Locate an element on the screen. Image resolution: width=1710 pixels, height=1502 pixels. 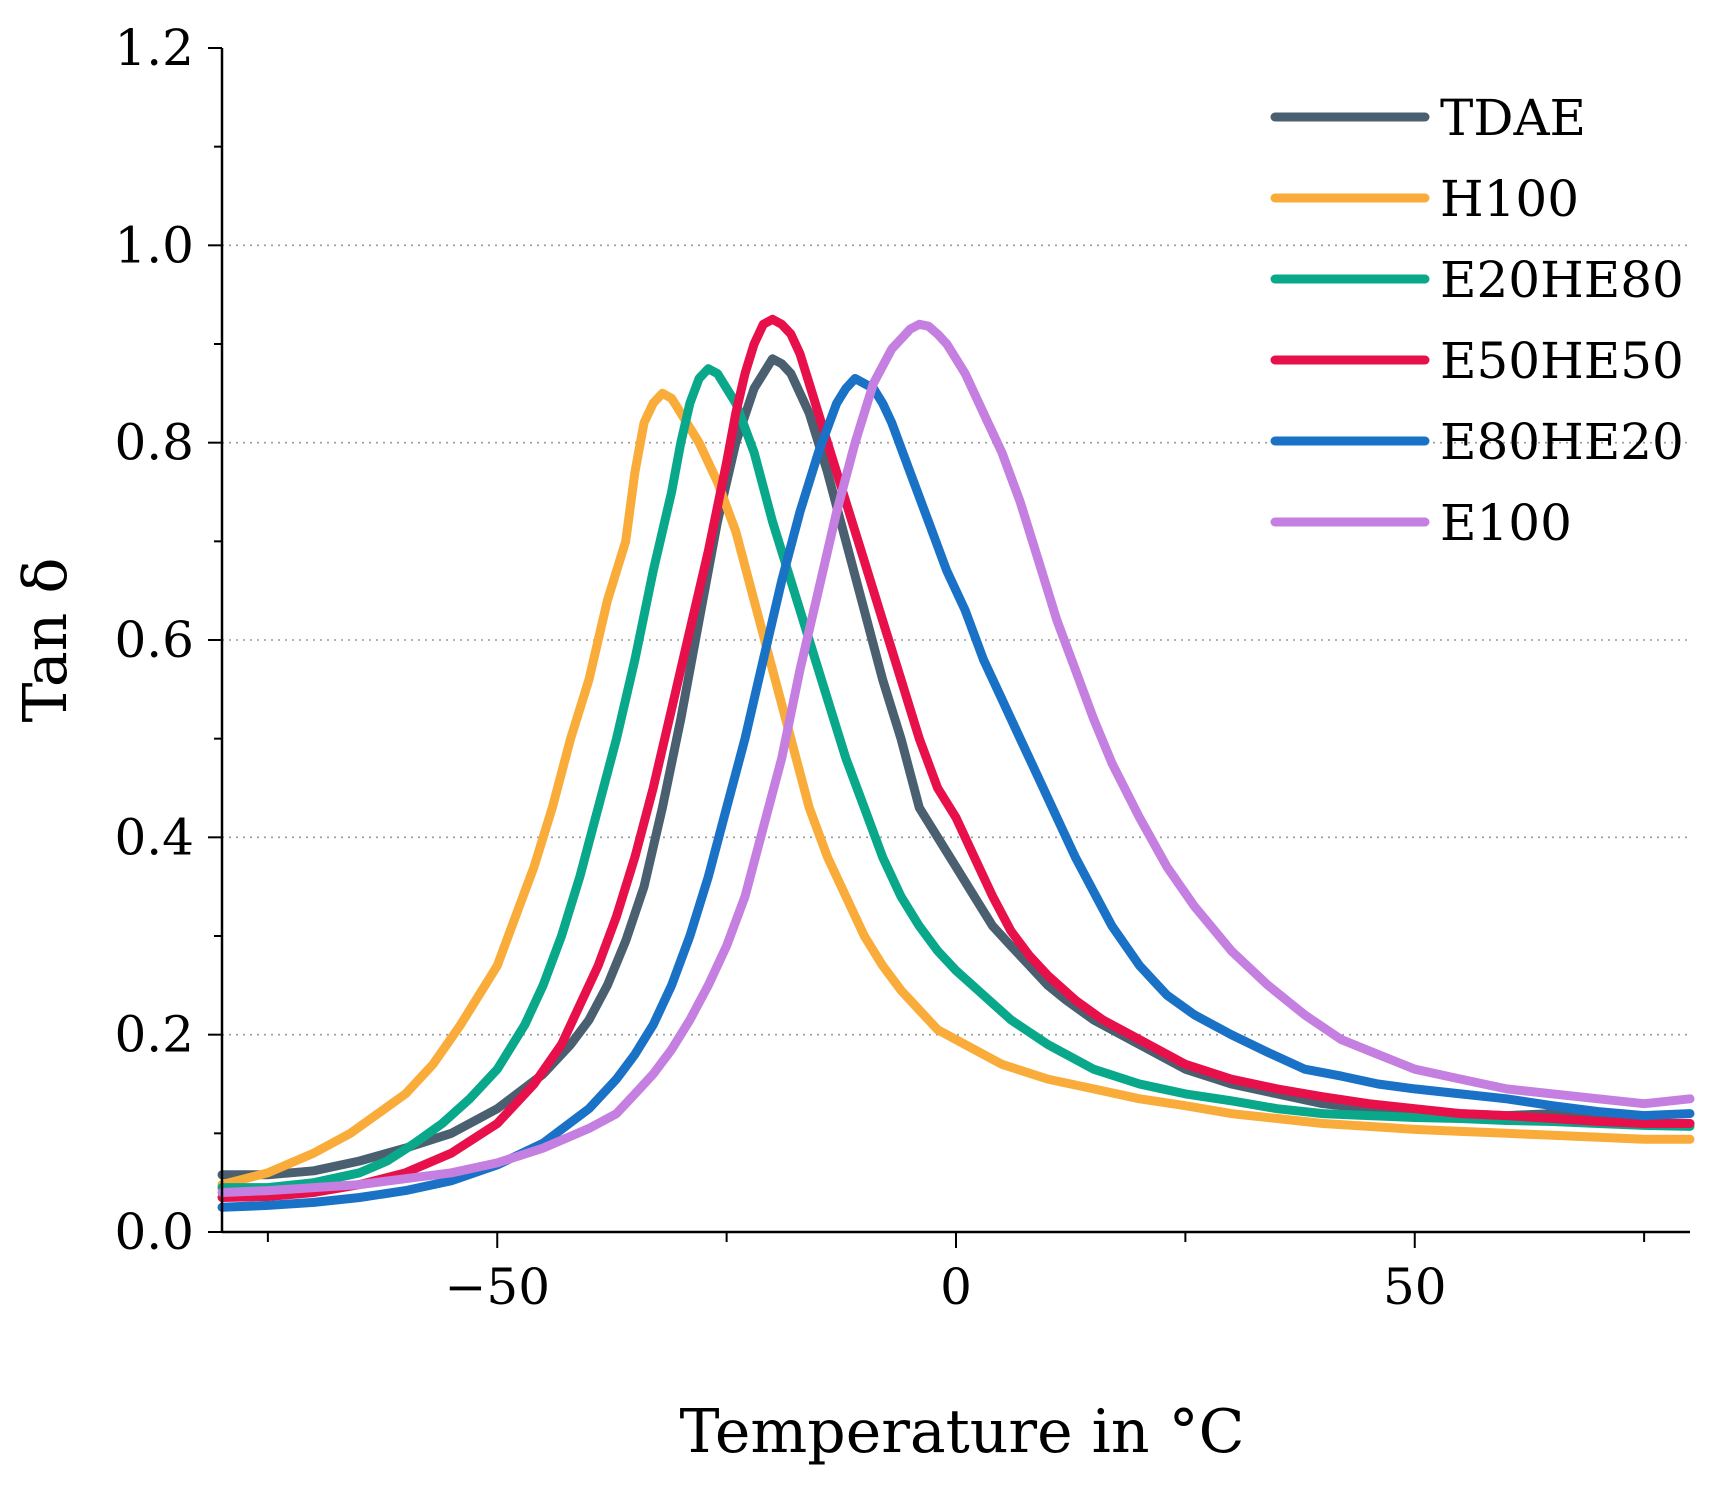
legend-label-e100: E100 is located at coordinates (1506, 523).